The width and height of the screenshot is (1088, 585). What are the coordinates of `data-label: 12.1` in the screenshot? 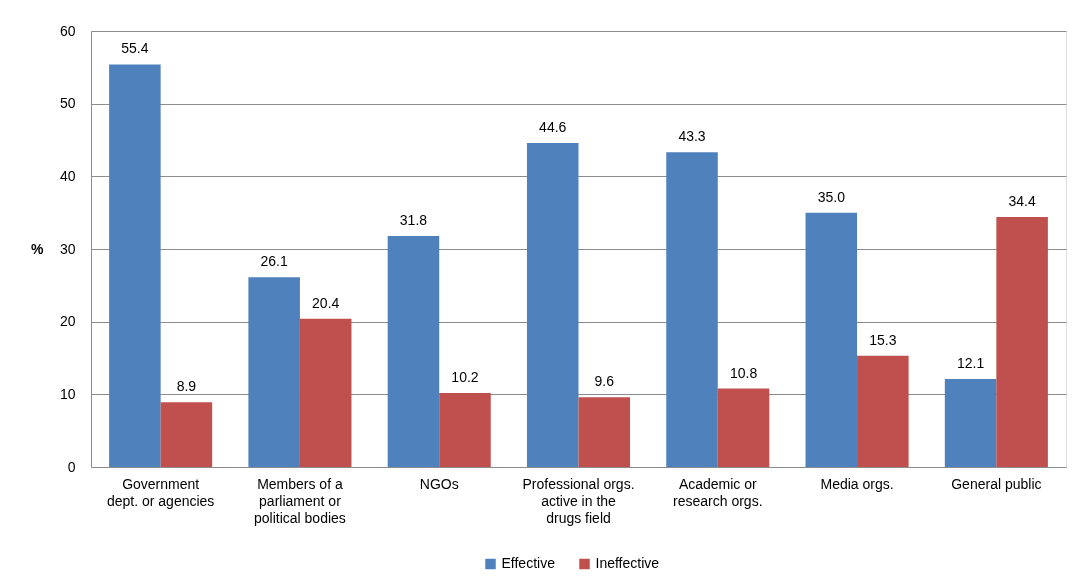 It's located at (970, 363).